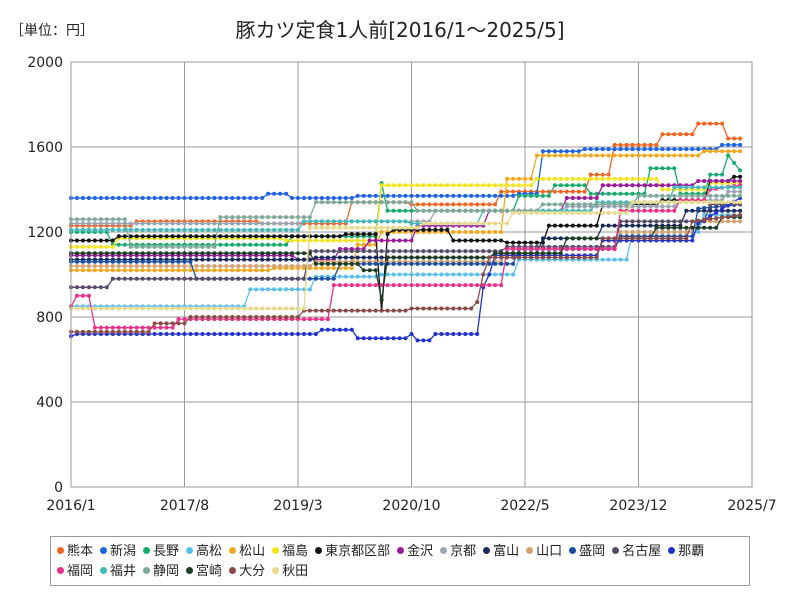 This screenshot has height=600, width=800. What do you see at coordinates (573, 550) in the screenshot?
I see `legend-marker` at bounding box center [573, 550].